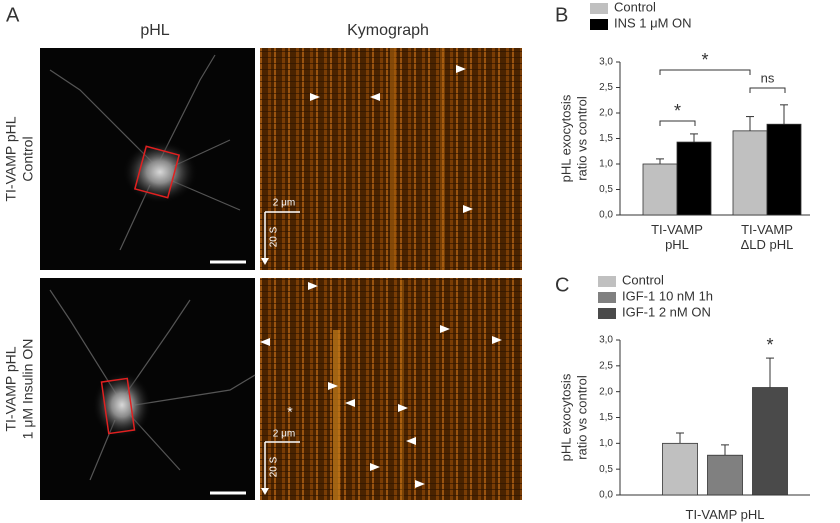 Image resolution: width=840 pixels, height=523 pixels. Describe the element at coordinates (28, 389) in the screenshot. I see `row-label: 1 μM Insulin ON` at that location.